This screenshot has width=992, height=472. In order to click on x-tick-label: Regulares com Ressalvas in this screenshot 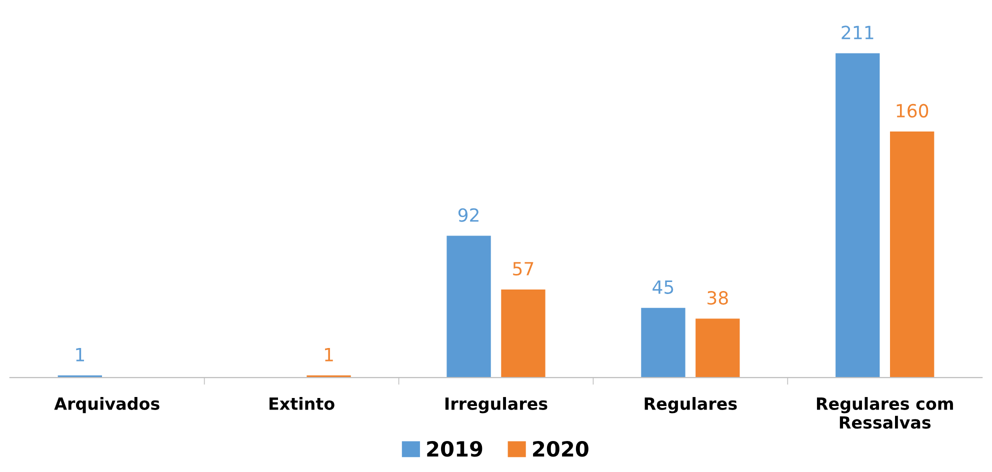, I will do `click(884, 413)`.